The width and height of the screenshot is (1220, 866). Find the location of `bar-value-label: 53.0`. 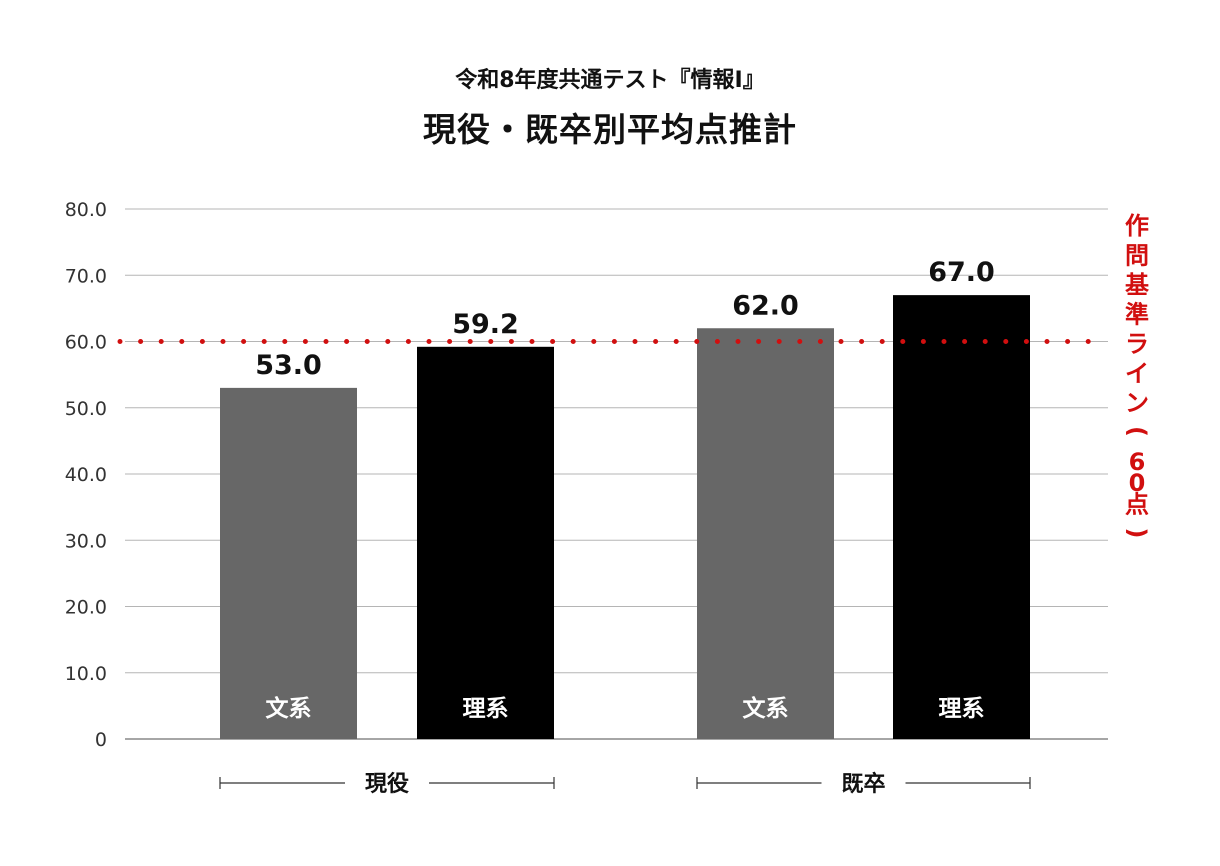

bar-value-label: 53.0 is located at coordinates (288, 365).